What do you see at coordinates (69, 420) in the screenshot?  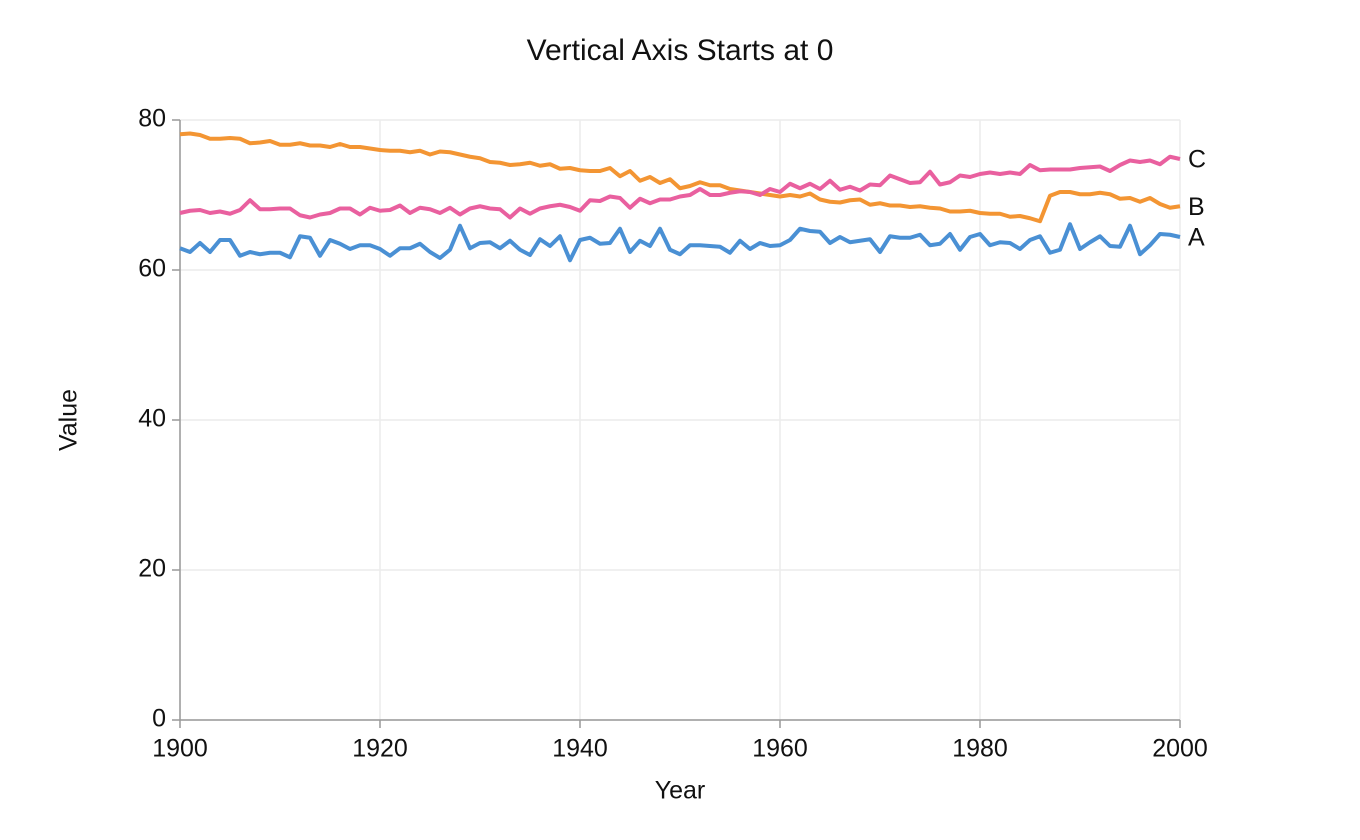 I see `y-axis-label: Value` at bounding box center [69, 420].